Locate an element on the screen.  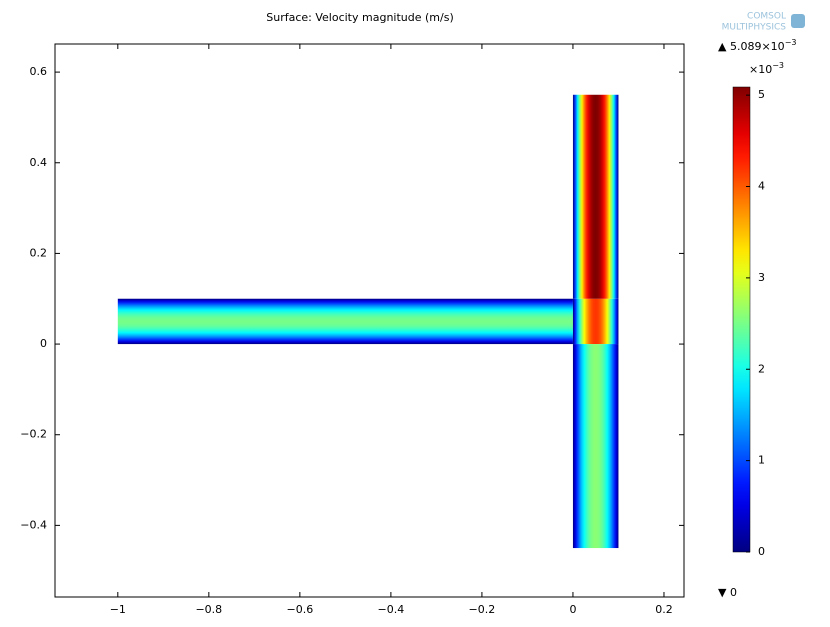
x-tick-label: 0 is located at coordinates (572, 609).